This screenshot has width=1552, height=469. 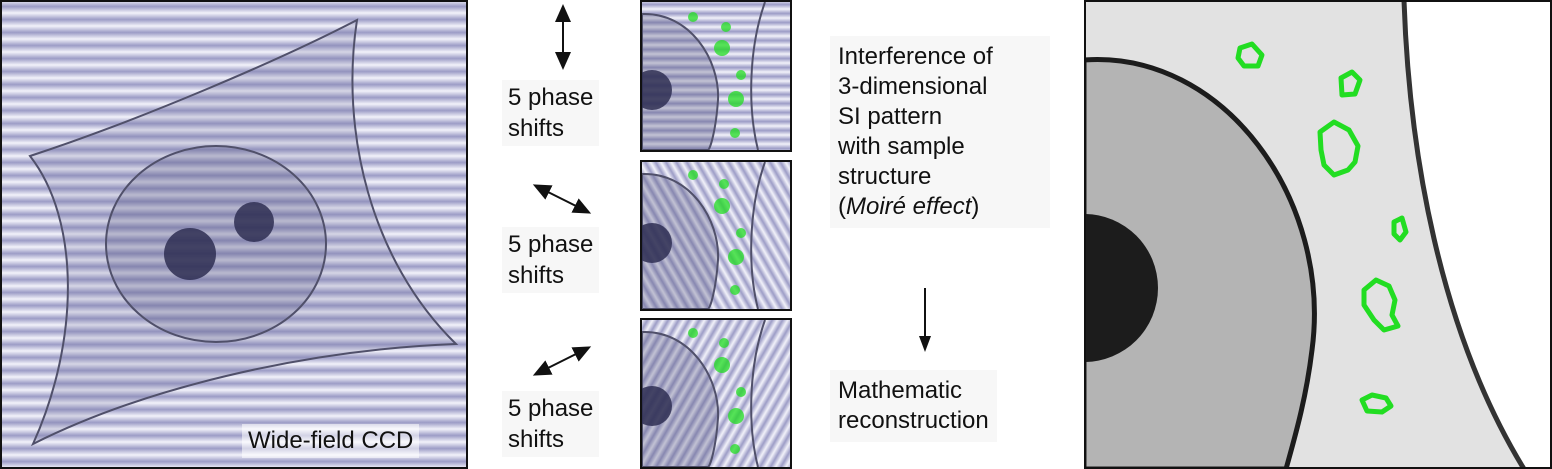 What do you see at coordinates (913, 86) in the screenshot?
I see `interference-line: 3-dimensional` at bounding box center [913, 86].